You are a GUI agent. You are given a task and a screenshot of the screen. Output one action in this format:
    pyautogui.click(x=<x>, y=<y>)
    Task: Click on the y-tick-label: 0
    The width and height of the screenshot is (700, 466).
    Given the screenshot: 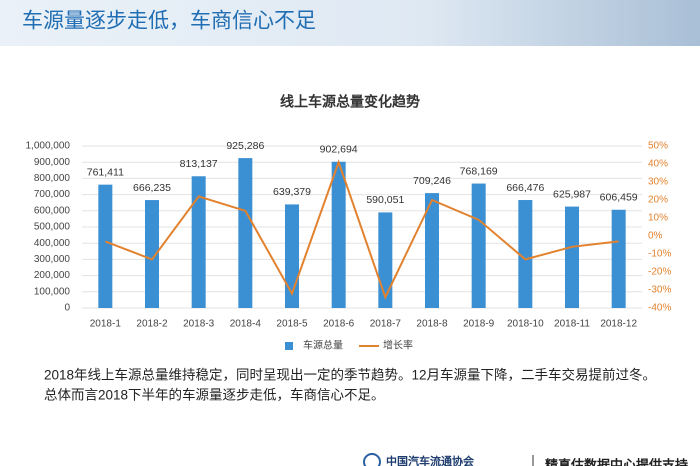 What is the action you would take?
    pyautogui.click(x=67, y=308)
    